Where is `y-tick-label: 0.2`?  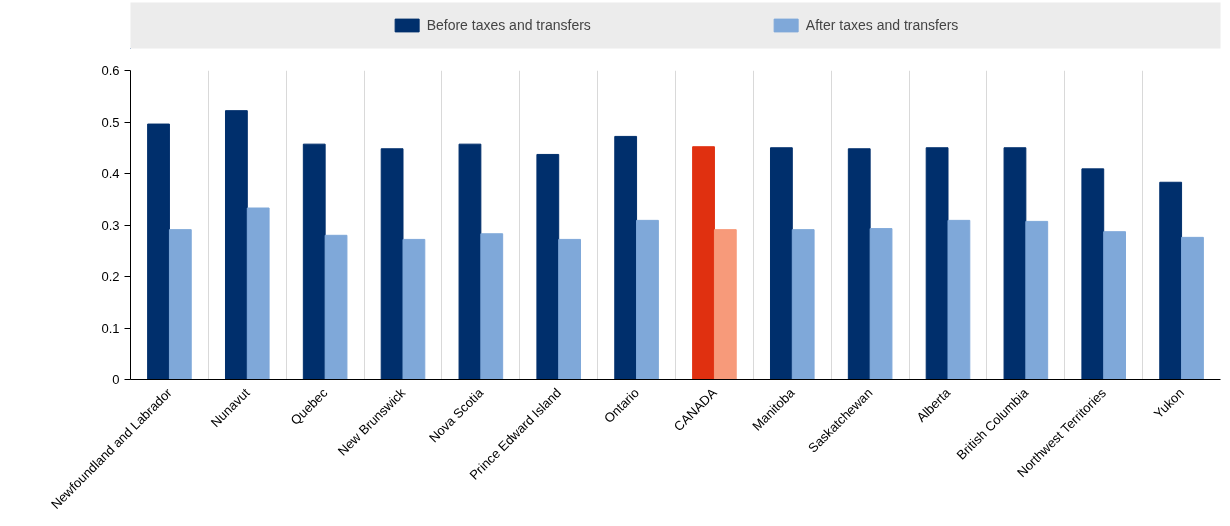
y-tick-label: 0.2 is located at coordinates (110, 276).